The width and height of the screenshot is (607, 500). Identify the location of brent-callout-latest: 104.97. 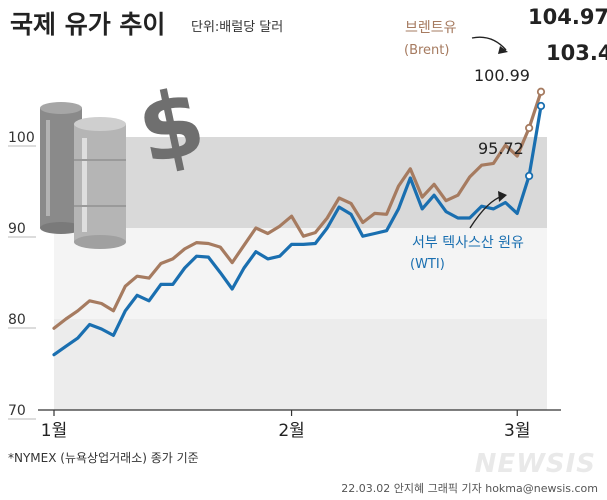
(567, 17).